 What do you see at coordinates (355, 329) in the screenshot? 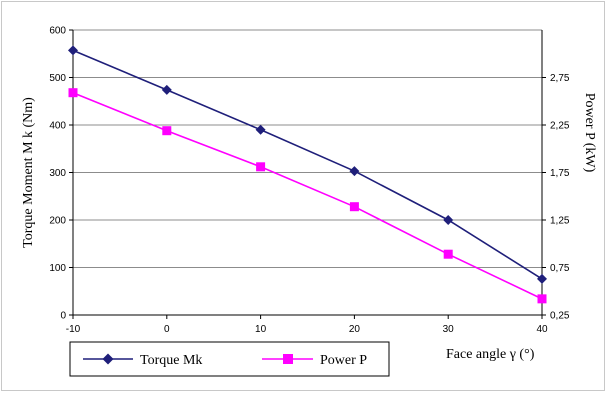
I see `x-tick-label: 20` at bounding box center [355, 329].